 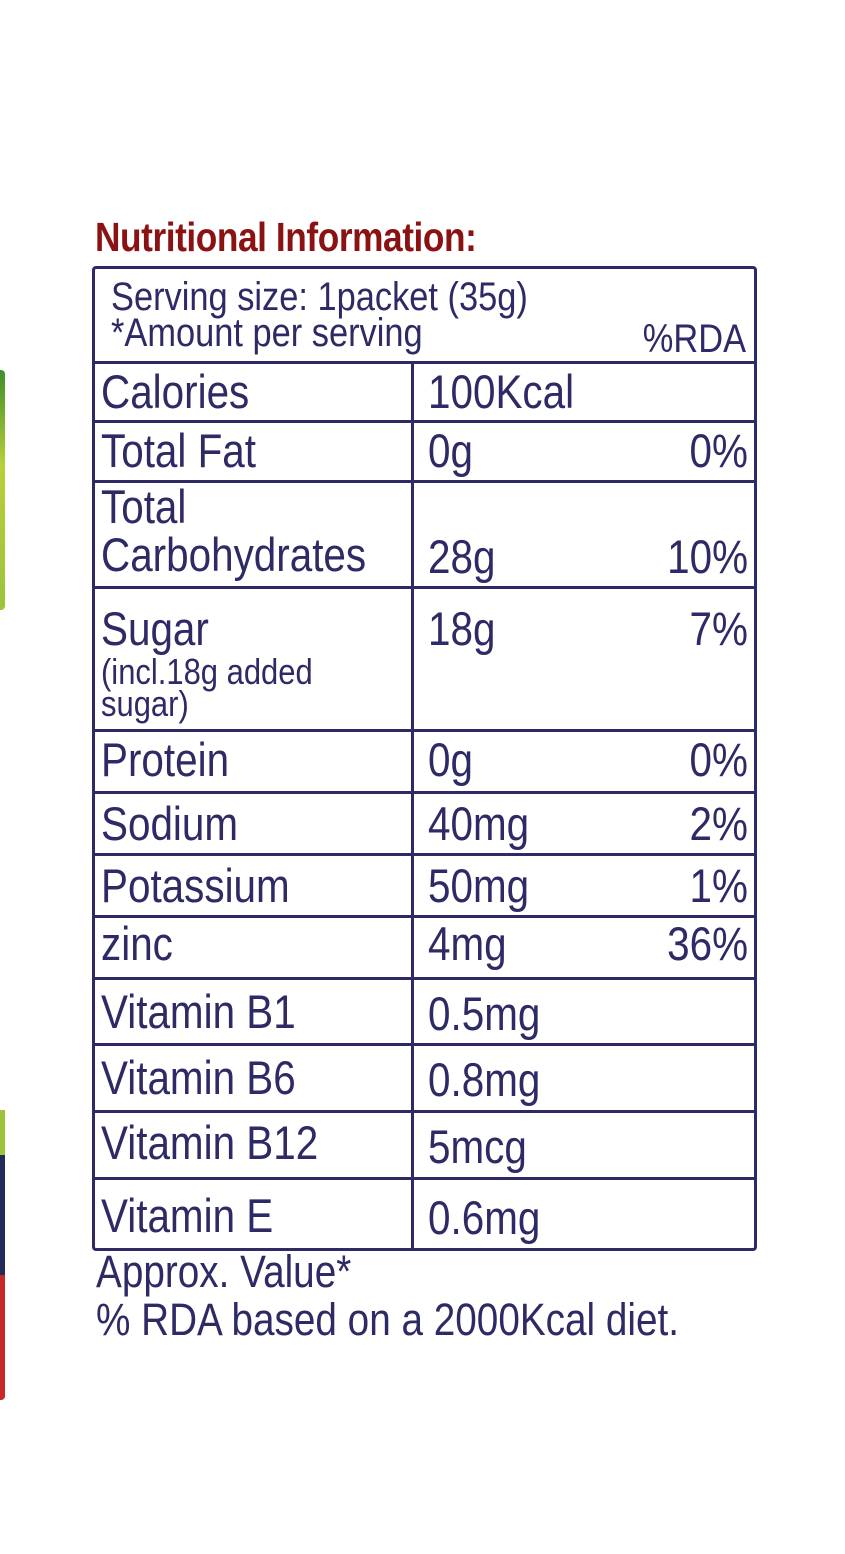 I want to click on nutrient-label: Sugar, so click(x=155, y=628).